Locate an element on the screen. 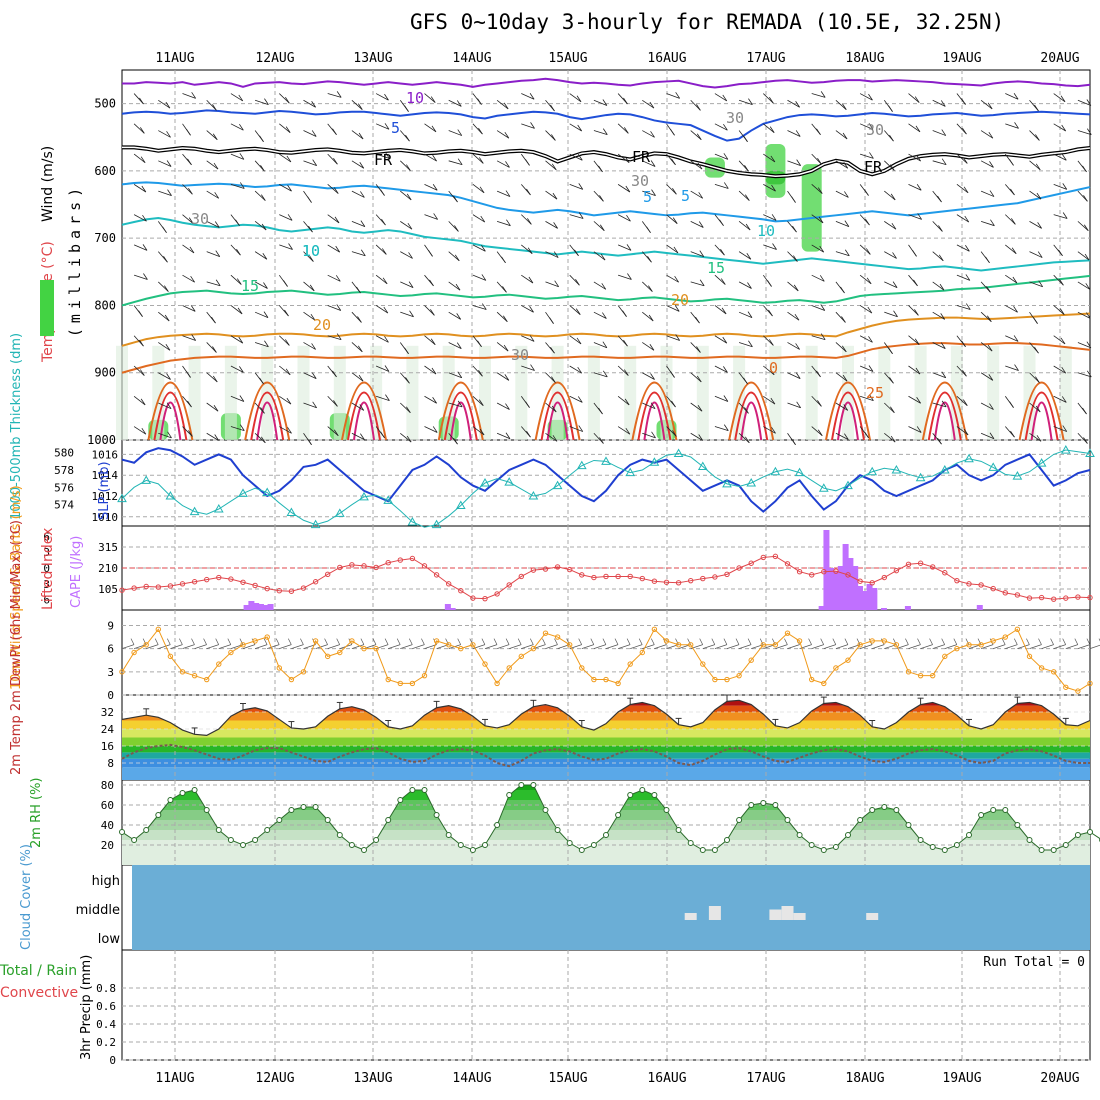 This screenshot has height=1100, width=1100. temp-ytick: 8 is located at coordinates (110, 763).